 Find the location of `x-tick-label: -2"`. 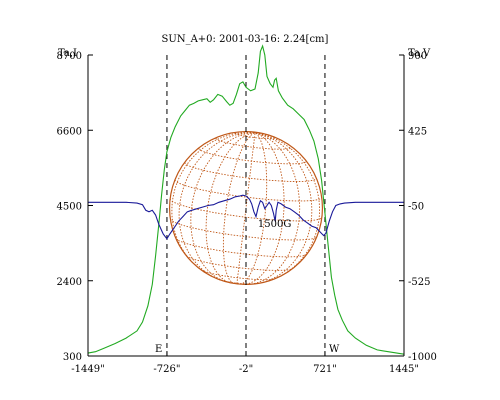

x-tick-label: -2" is located at coordinates (246, 369).